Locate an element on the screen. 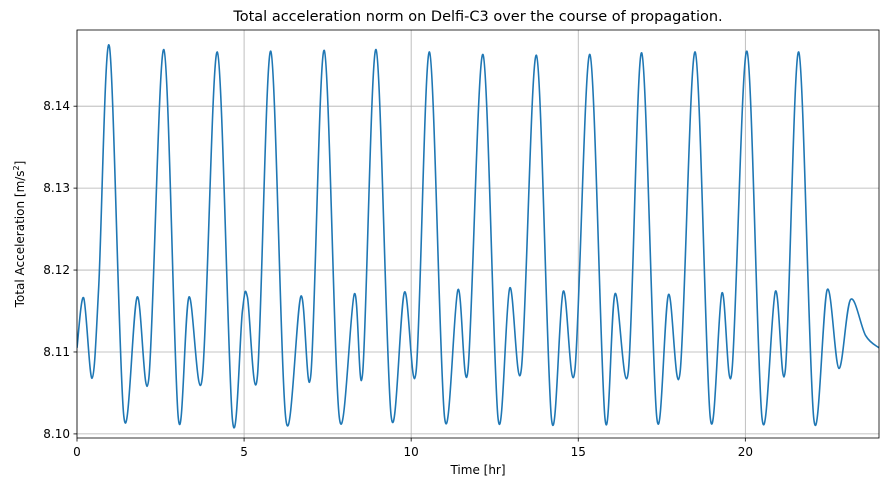 This screenshot has width=889, height=490. y-tick-label: 8.11 is located at coordinates (56, 352).